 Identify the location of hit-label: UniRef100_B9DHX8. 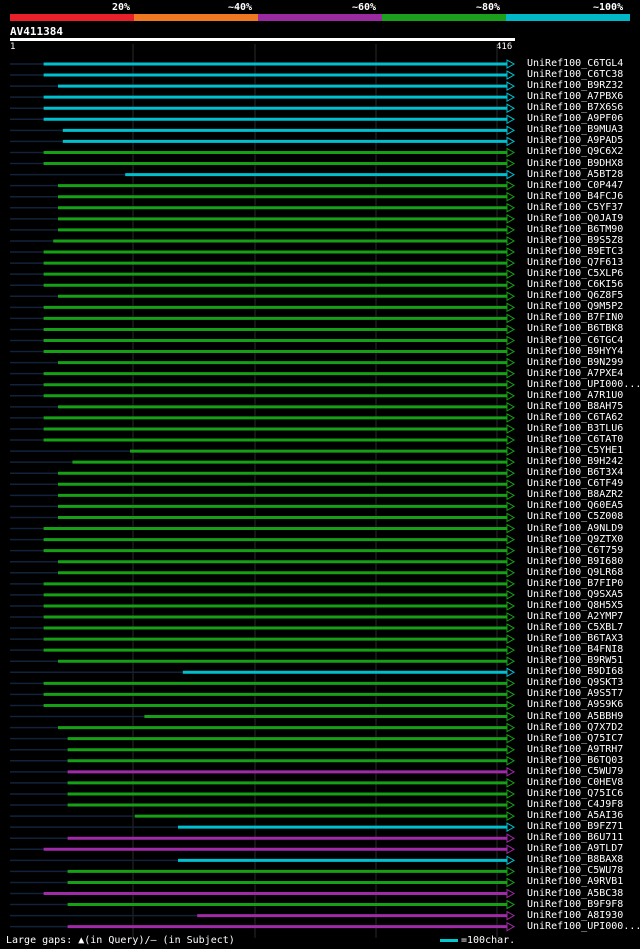
(575, 163).